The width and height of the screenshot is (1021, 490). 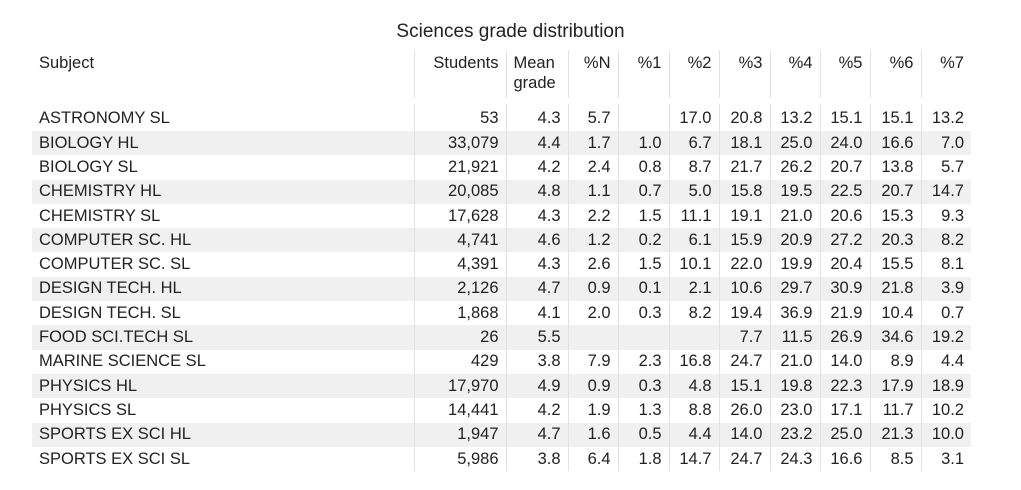 What do you see at coordinates (592, 386) in the screenshot?
I see `value-cell-pct-n: 0.9` at bounding box center [592, 386].